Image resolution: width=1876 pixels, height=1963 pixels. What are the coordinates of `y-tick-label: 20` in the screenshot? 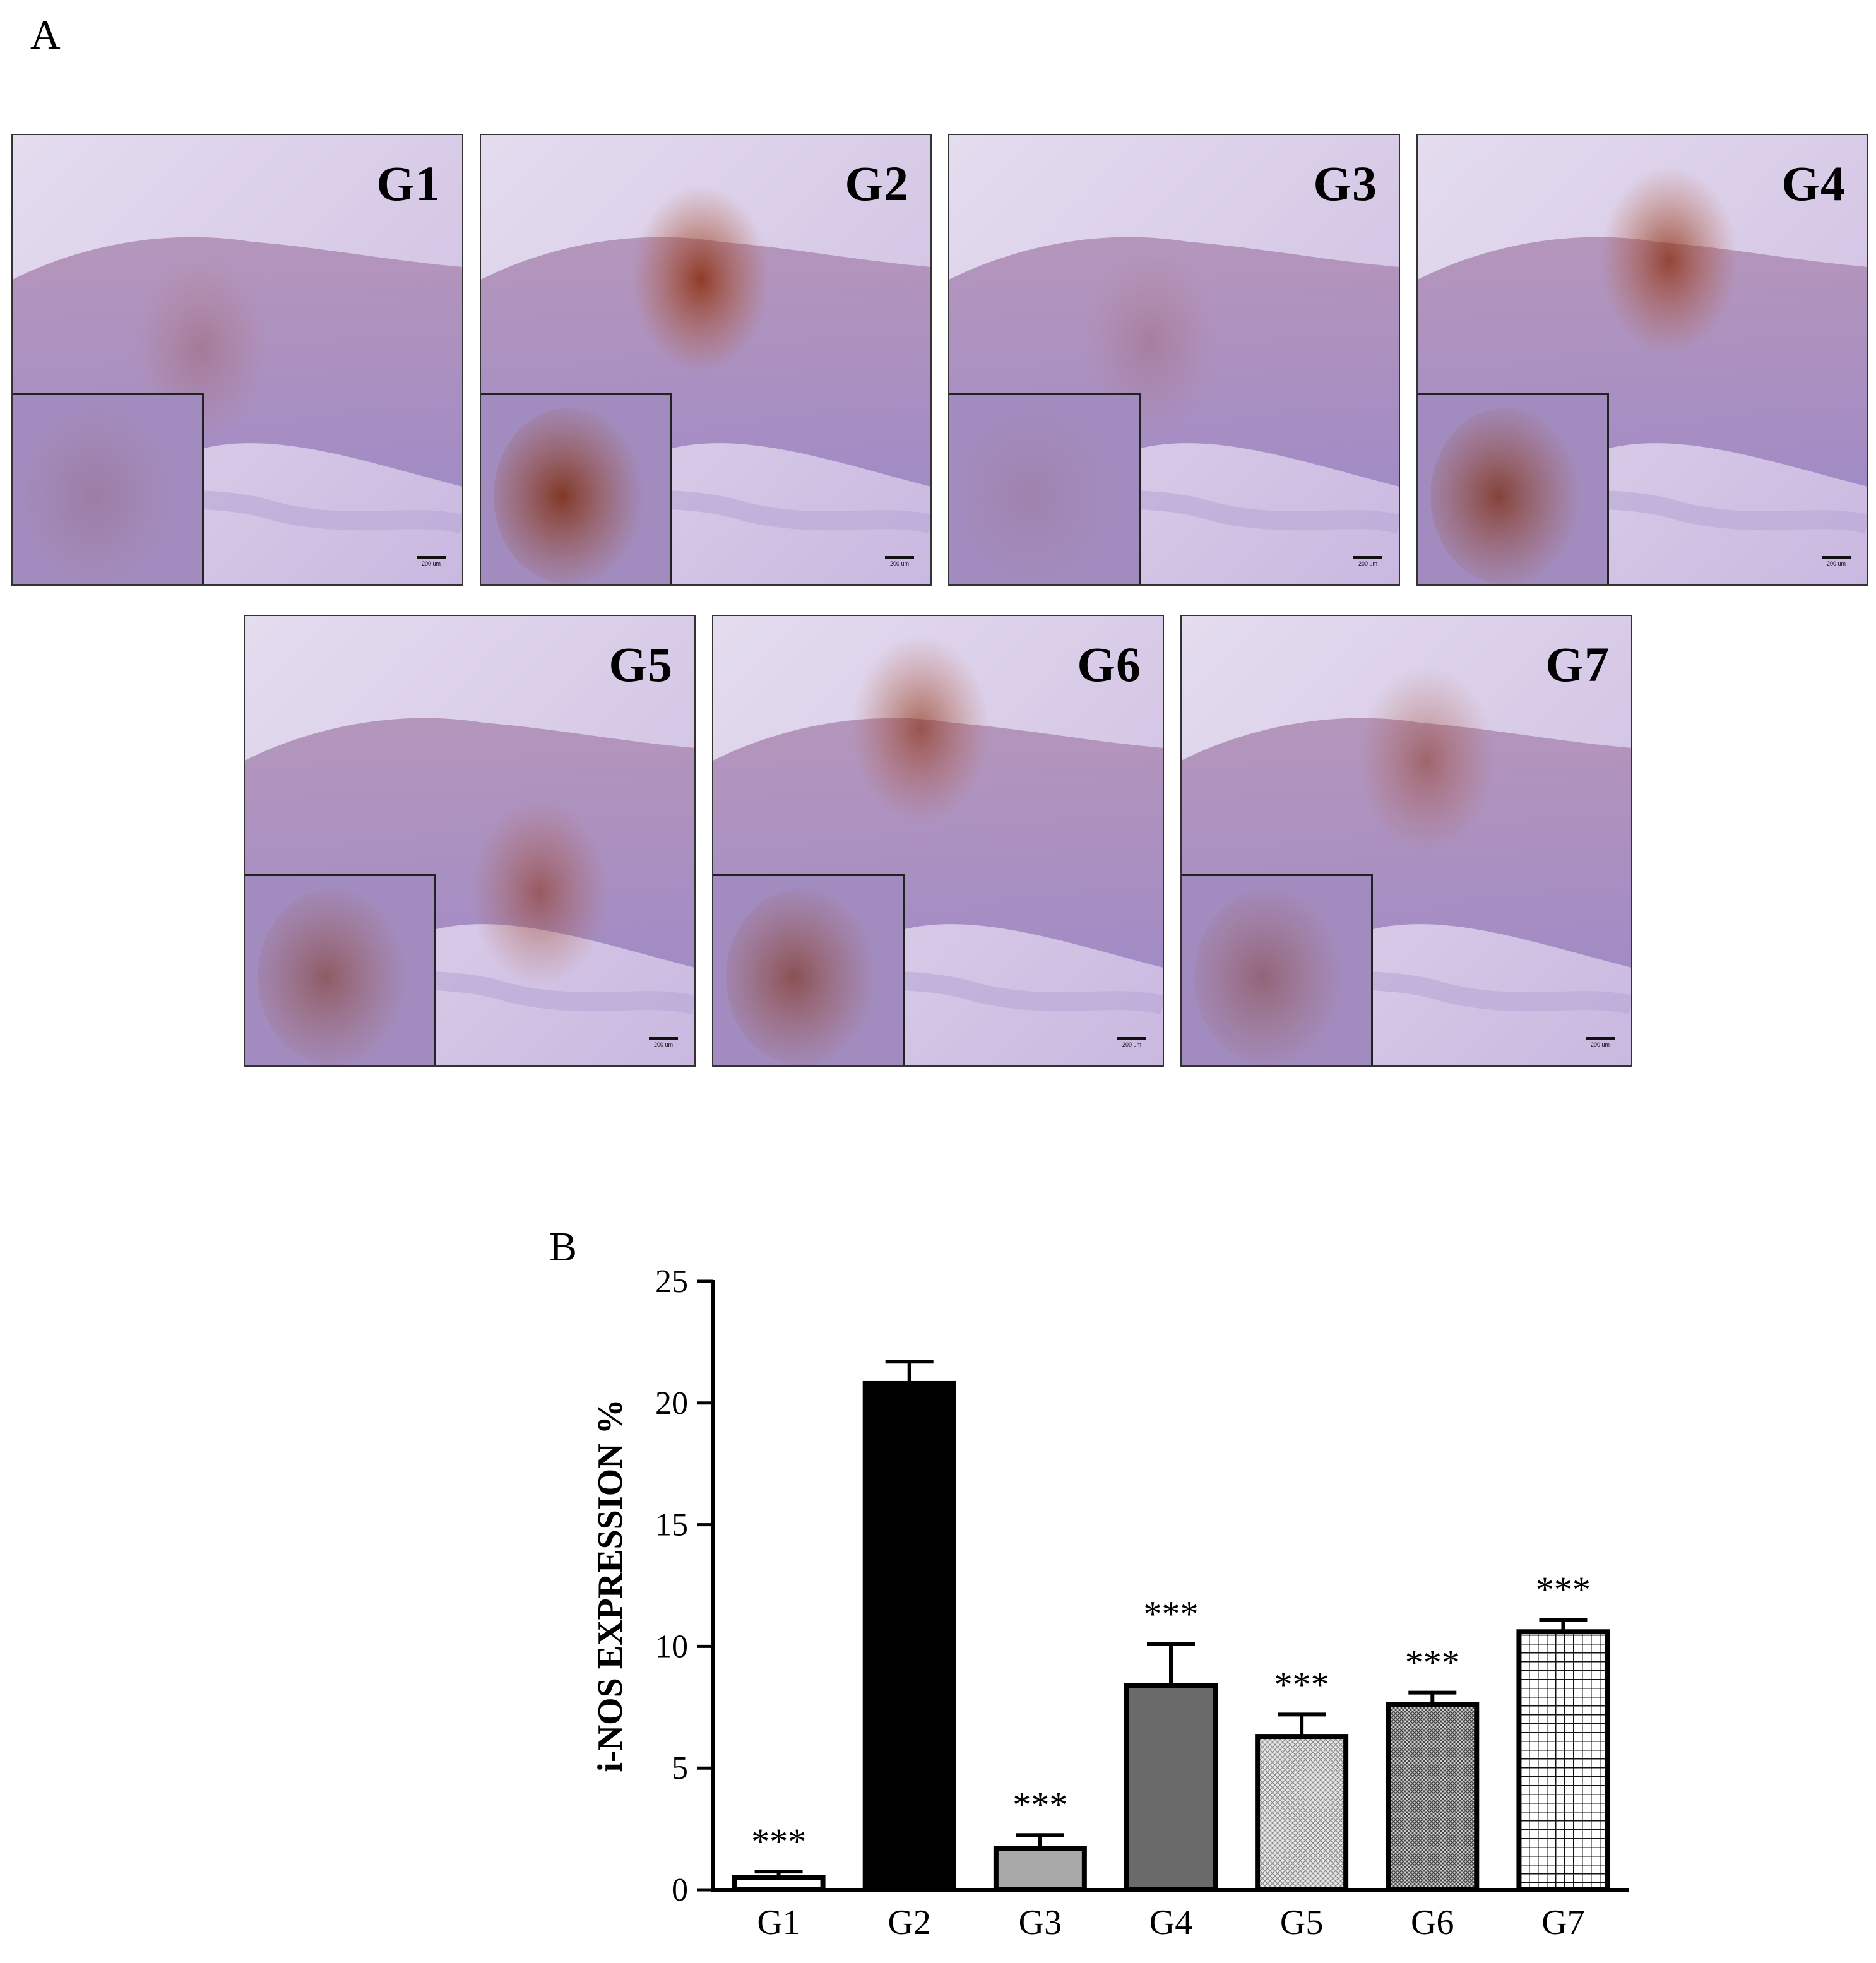 It's located at (672, 1403).